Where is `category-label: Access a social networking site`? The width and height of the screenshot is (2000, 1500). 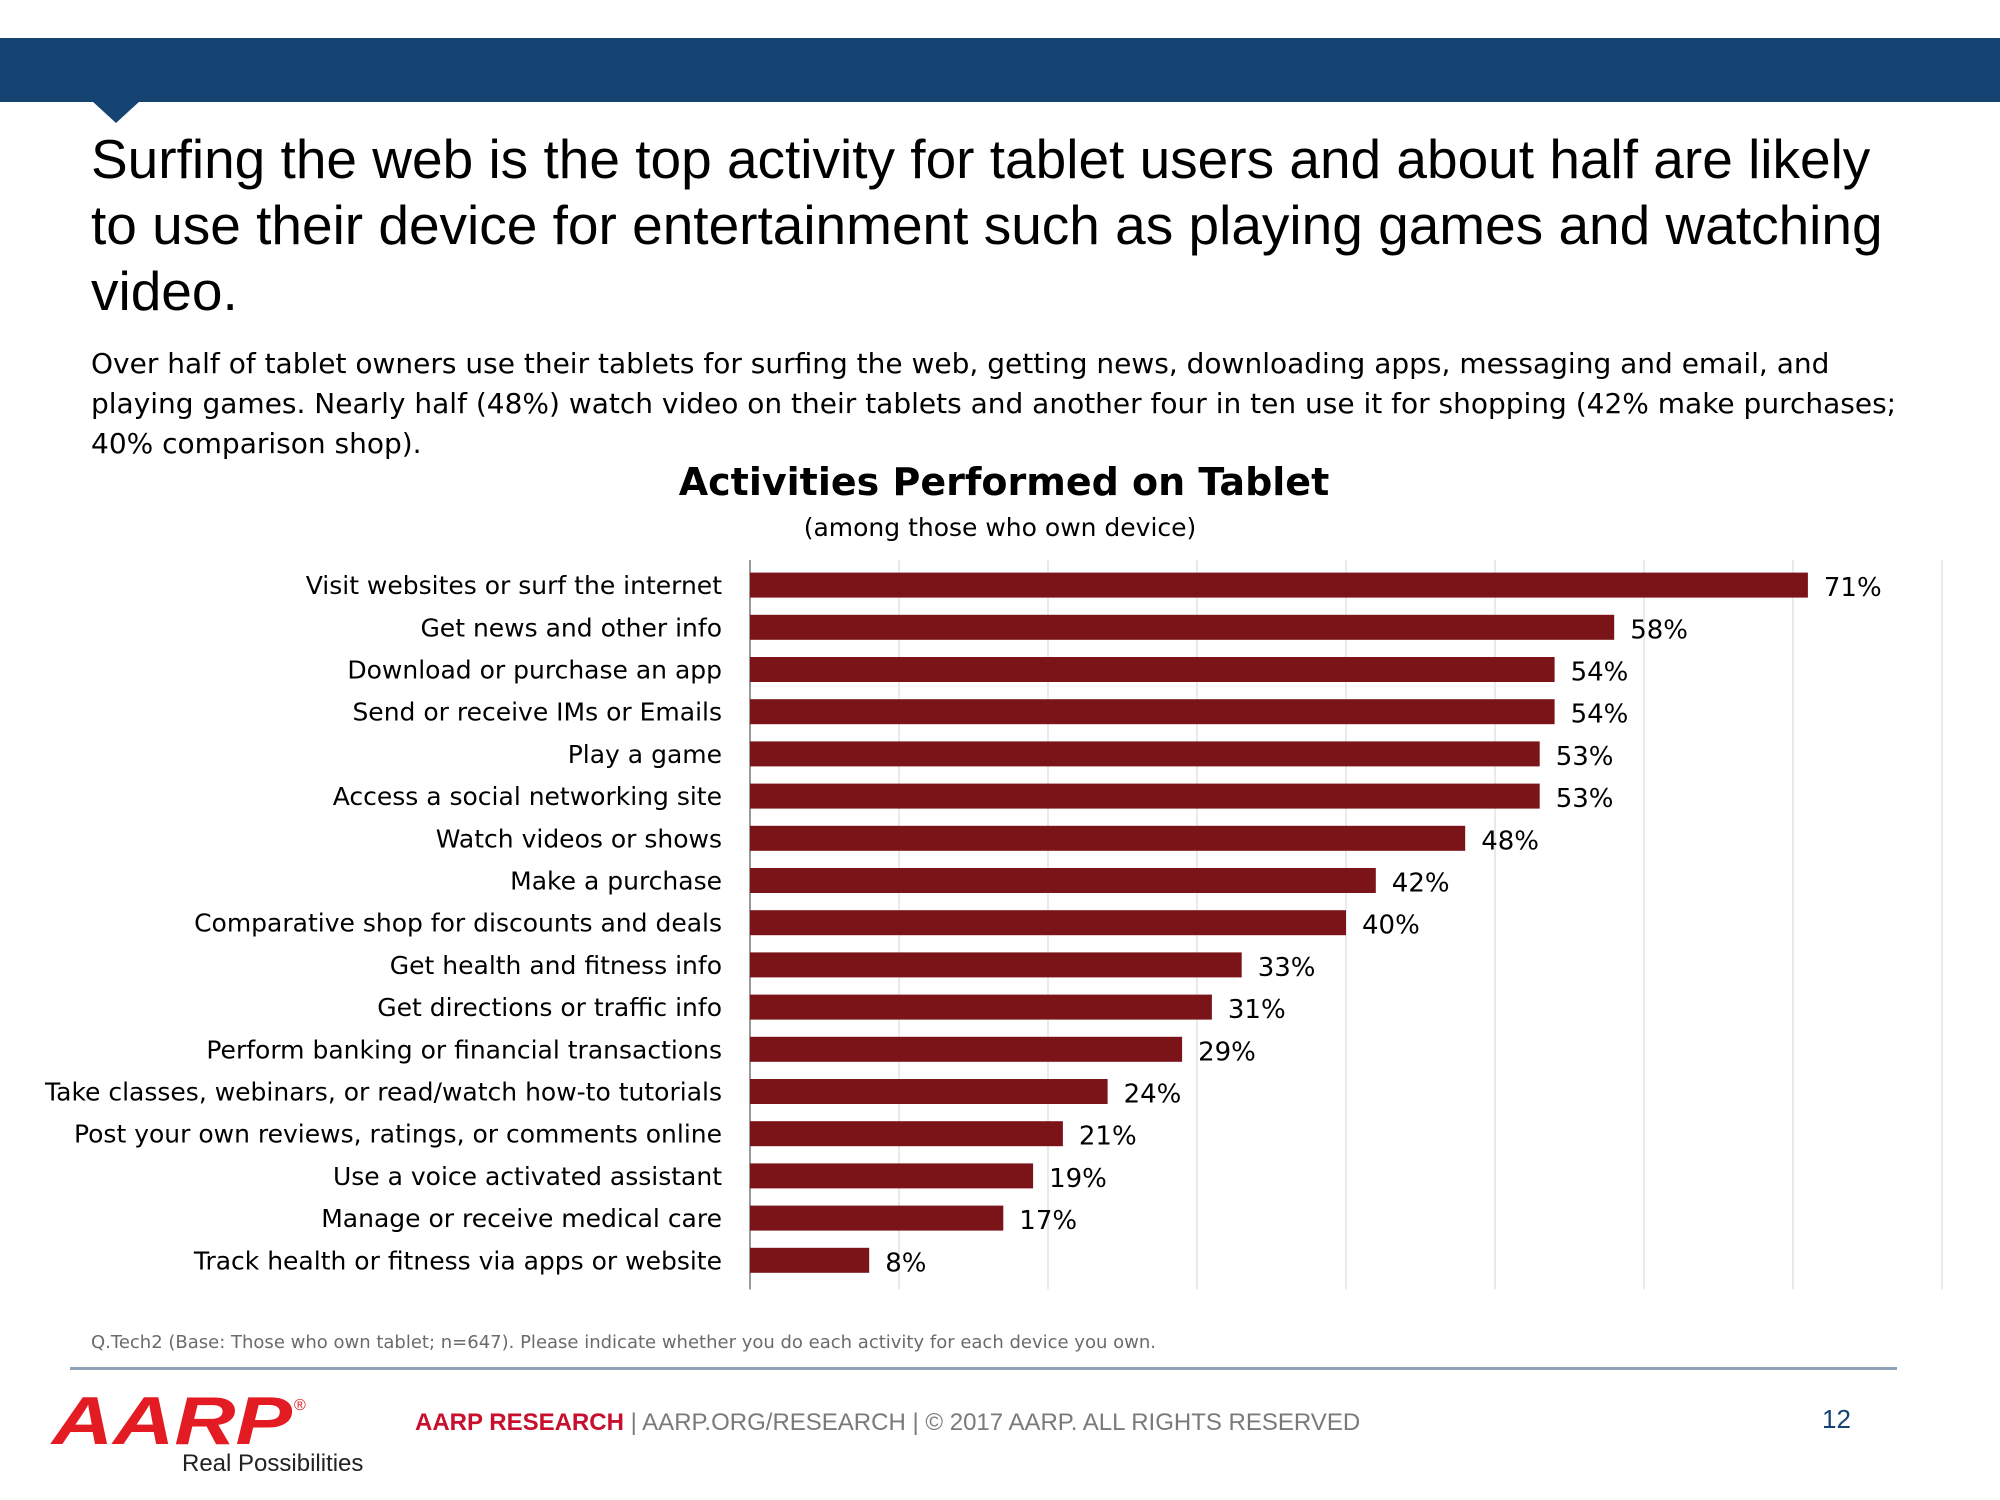 category-label: Access a social networking site is located at coordinates (527, 796).